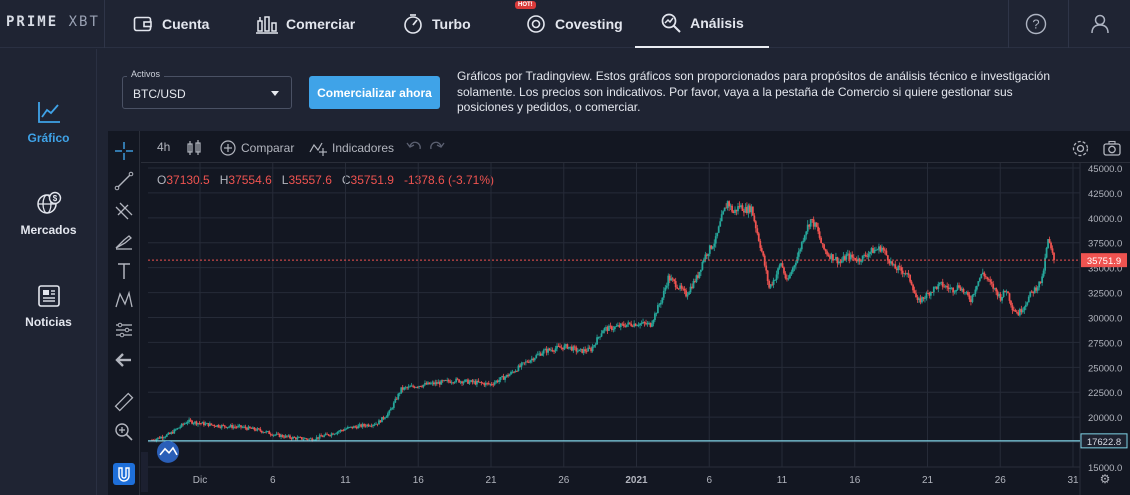 The width and height of the screenshot is (1130, 495). Describe the element at coordinates (436, 24) in the screenshot. I see `nav-turbo: Turbo` at that location.